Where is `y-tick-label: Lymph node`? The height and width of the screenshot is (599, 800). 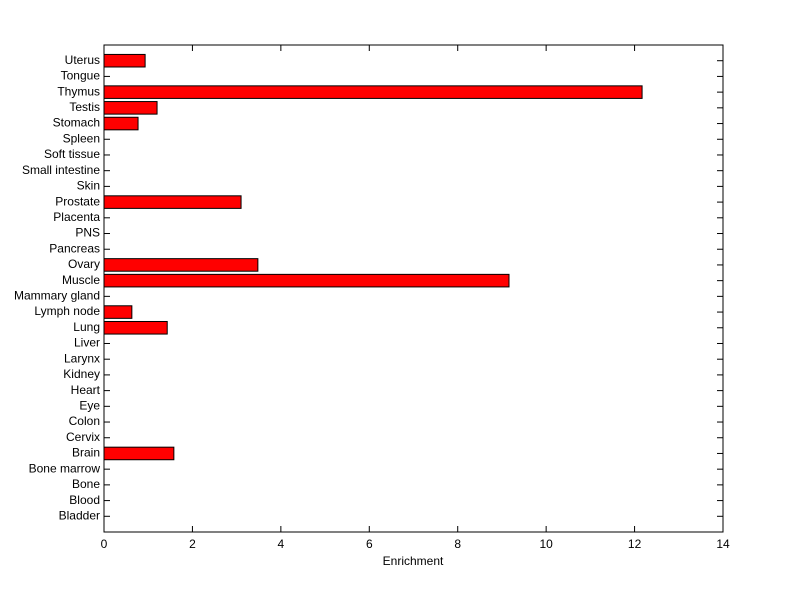 y-tick-label: Lymph node is located at coordinates (67, 311).